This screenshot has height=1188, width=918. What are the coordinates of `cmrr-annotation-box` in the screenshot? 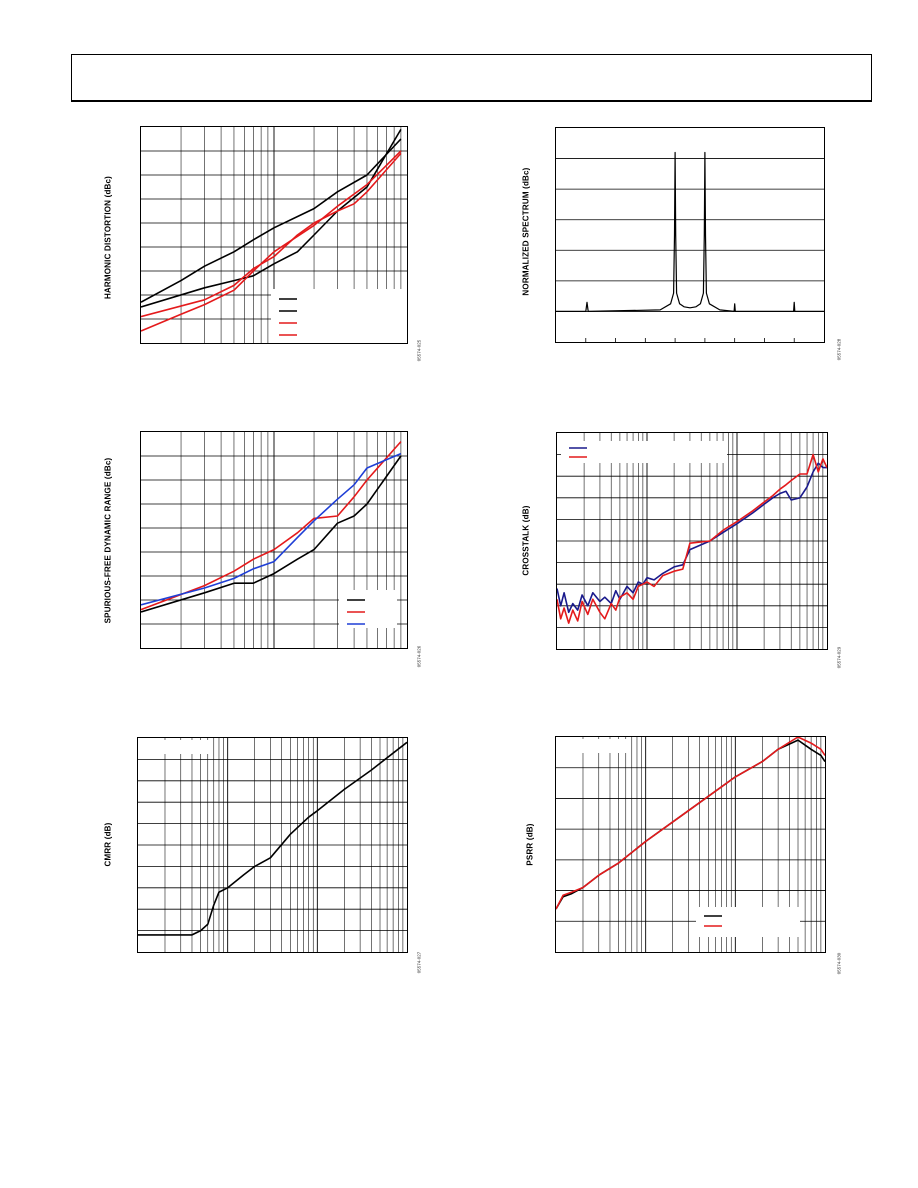 It's located at (176, 747).